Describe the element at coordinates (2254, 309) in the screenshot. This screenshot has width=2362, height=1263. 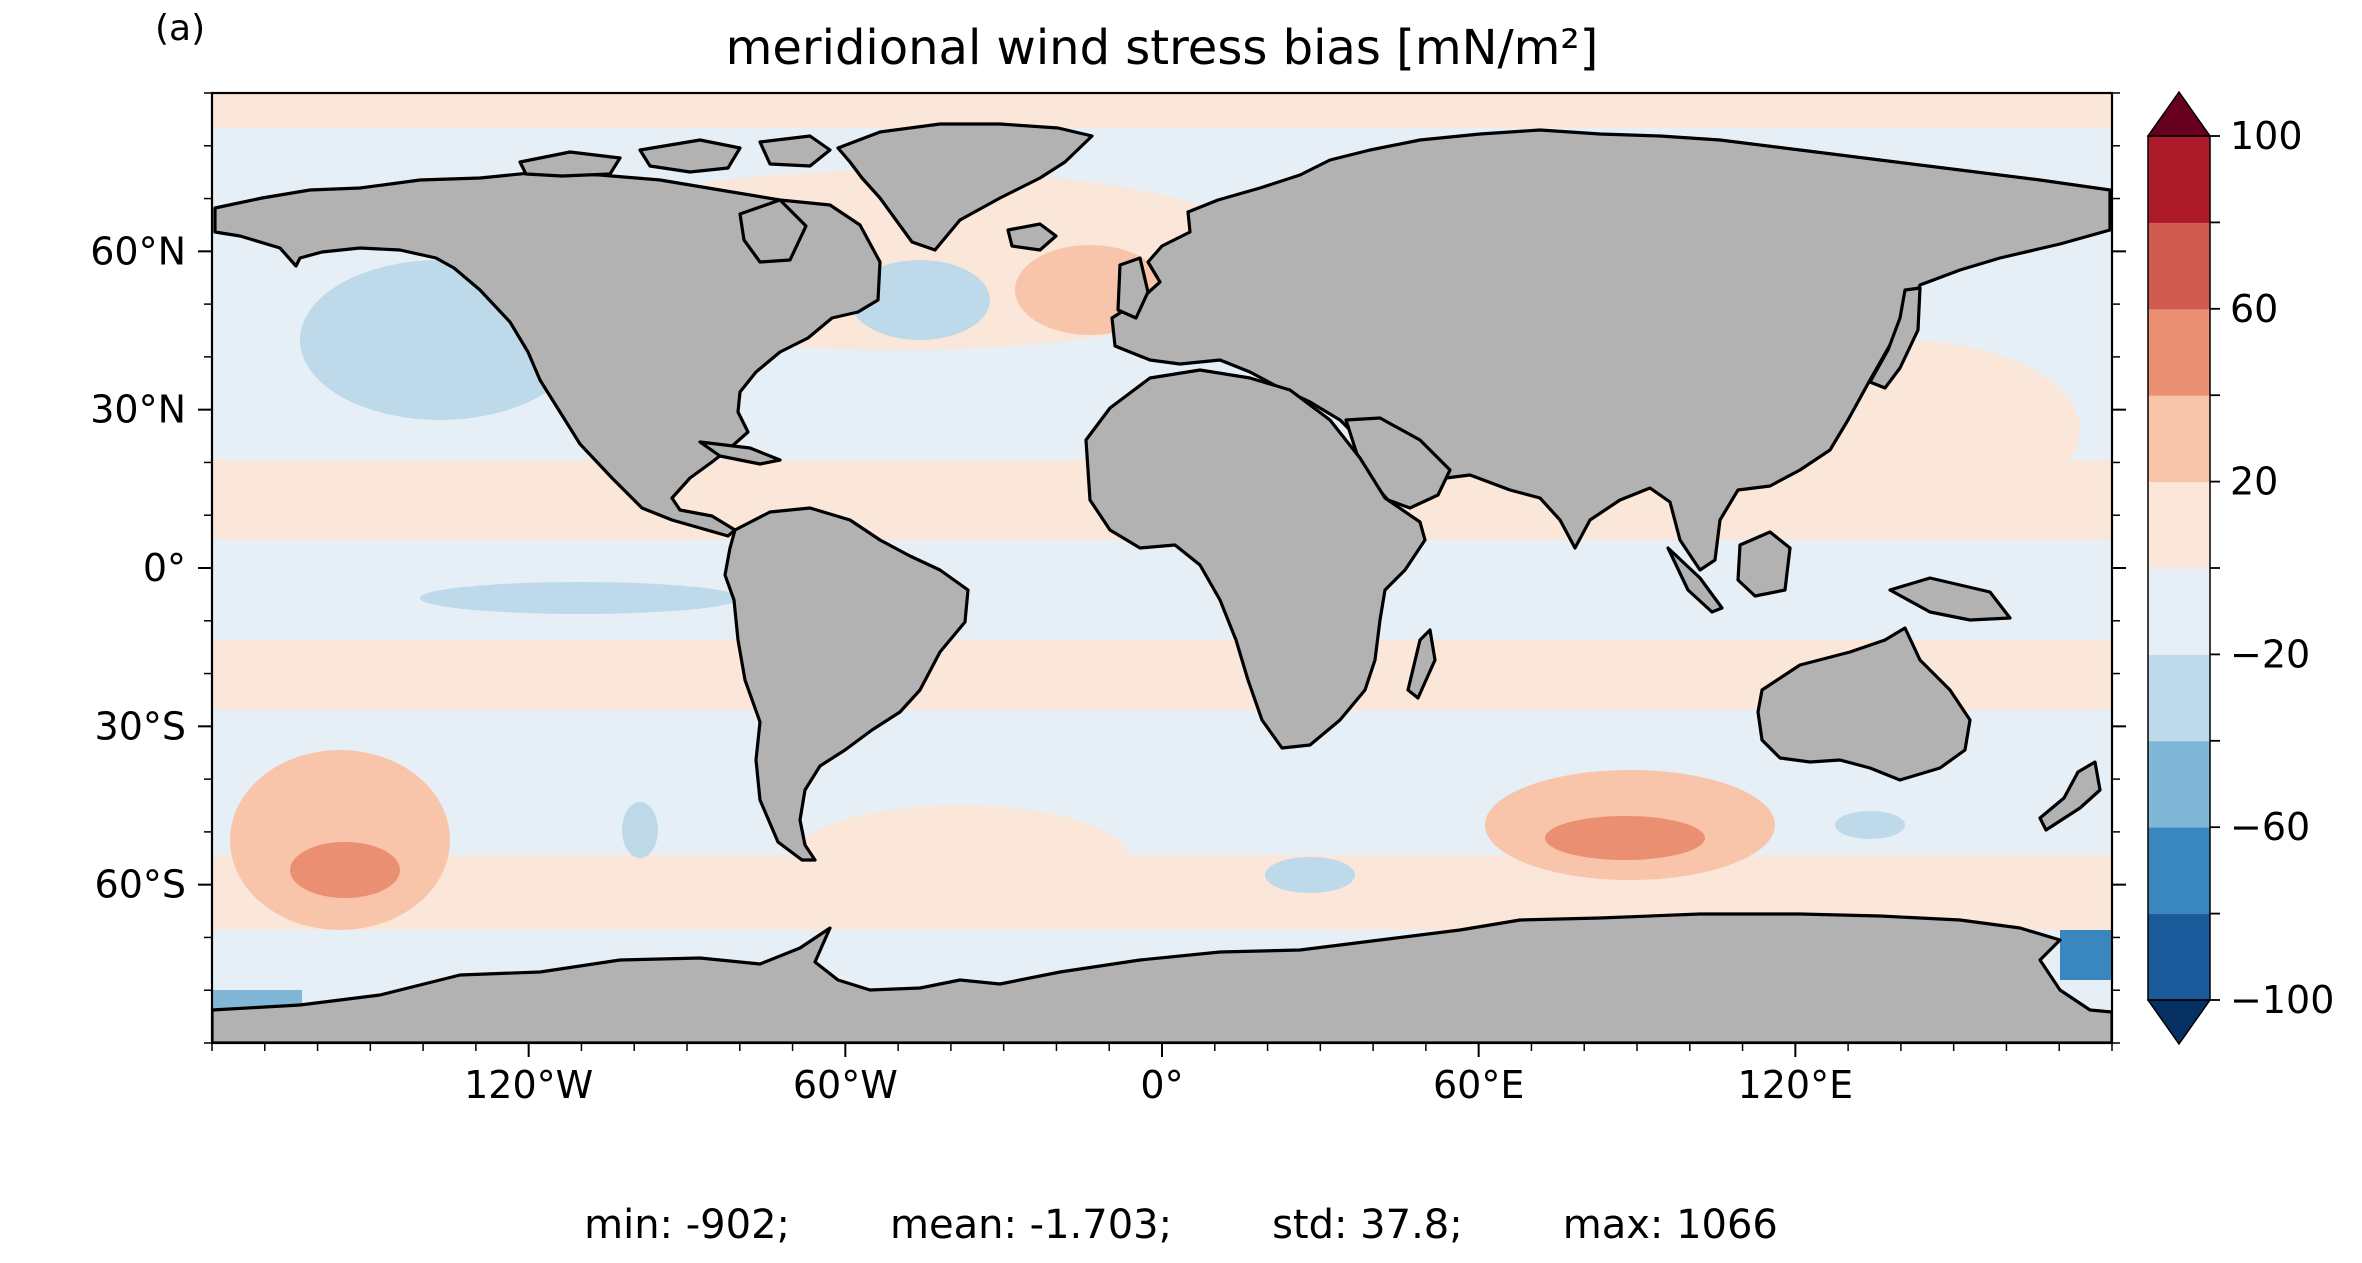
I see `colorbar-tick-label: 60` at that location.